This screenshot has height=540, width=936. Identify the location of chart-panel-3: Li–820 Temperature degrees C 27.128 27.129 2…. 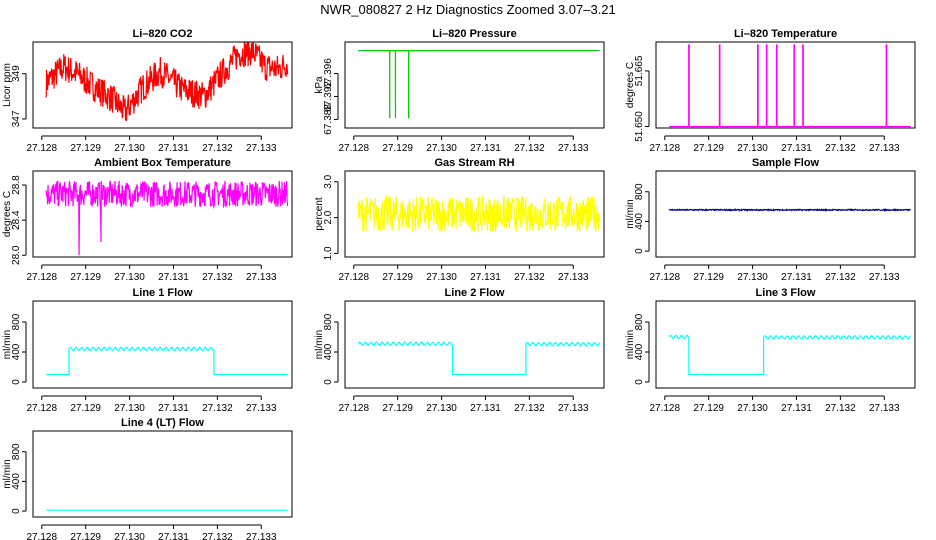
(770, 91).